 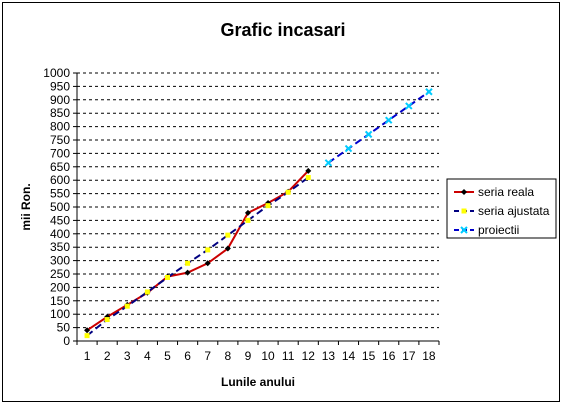 I want to click on y-tick-label: 750, so click(x=60, y=140).